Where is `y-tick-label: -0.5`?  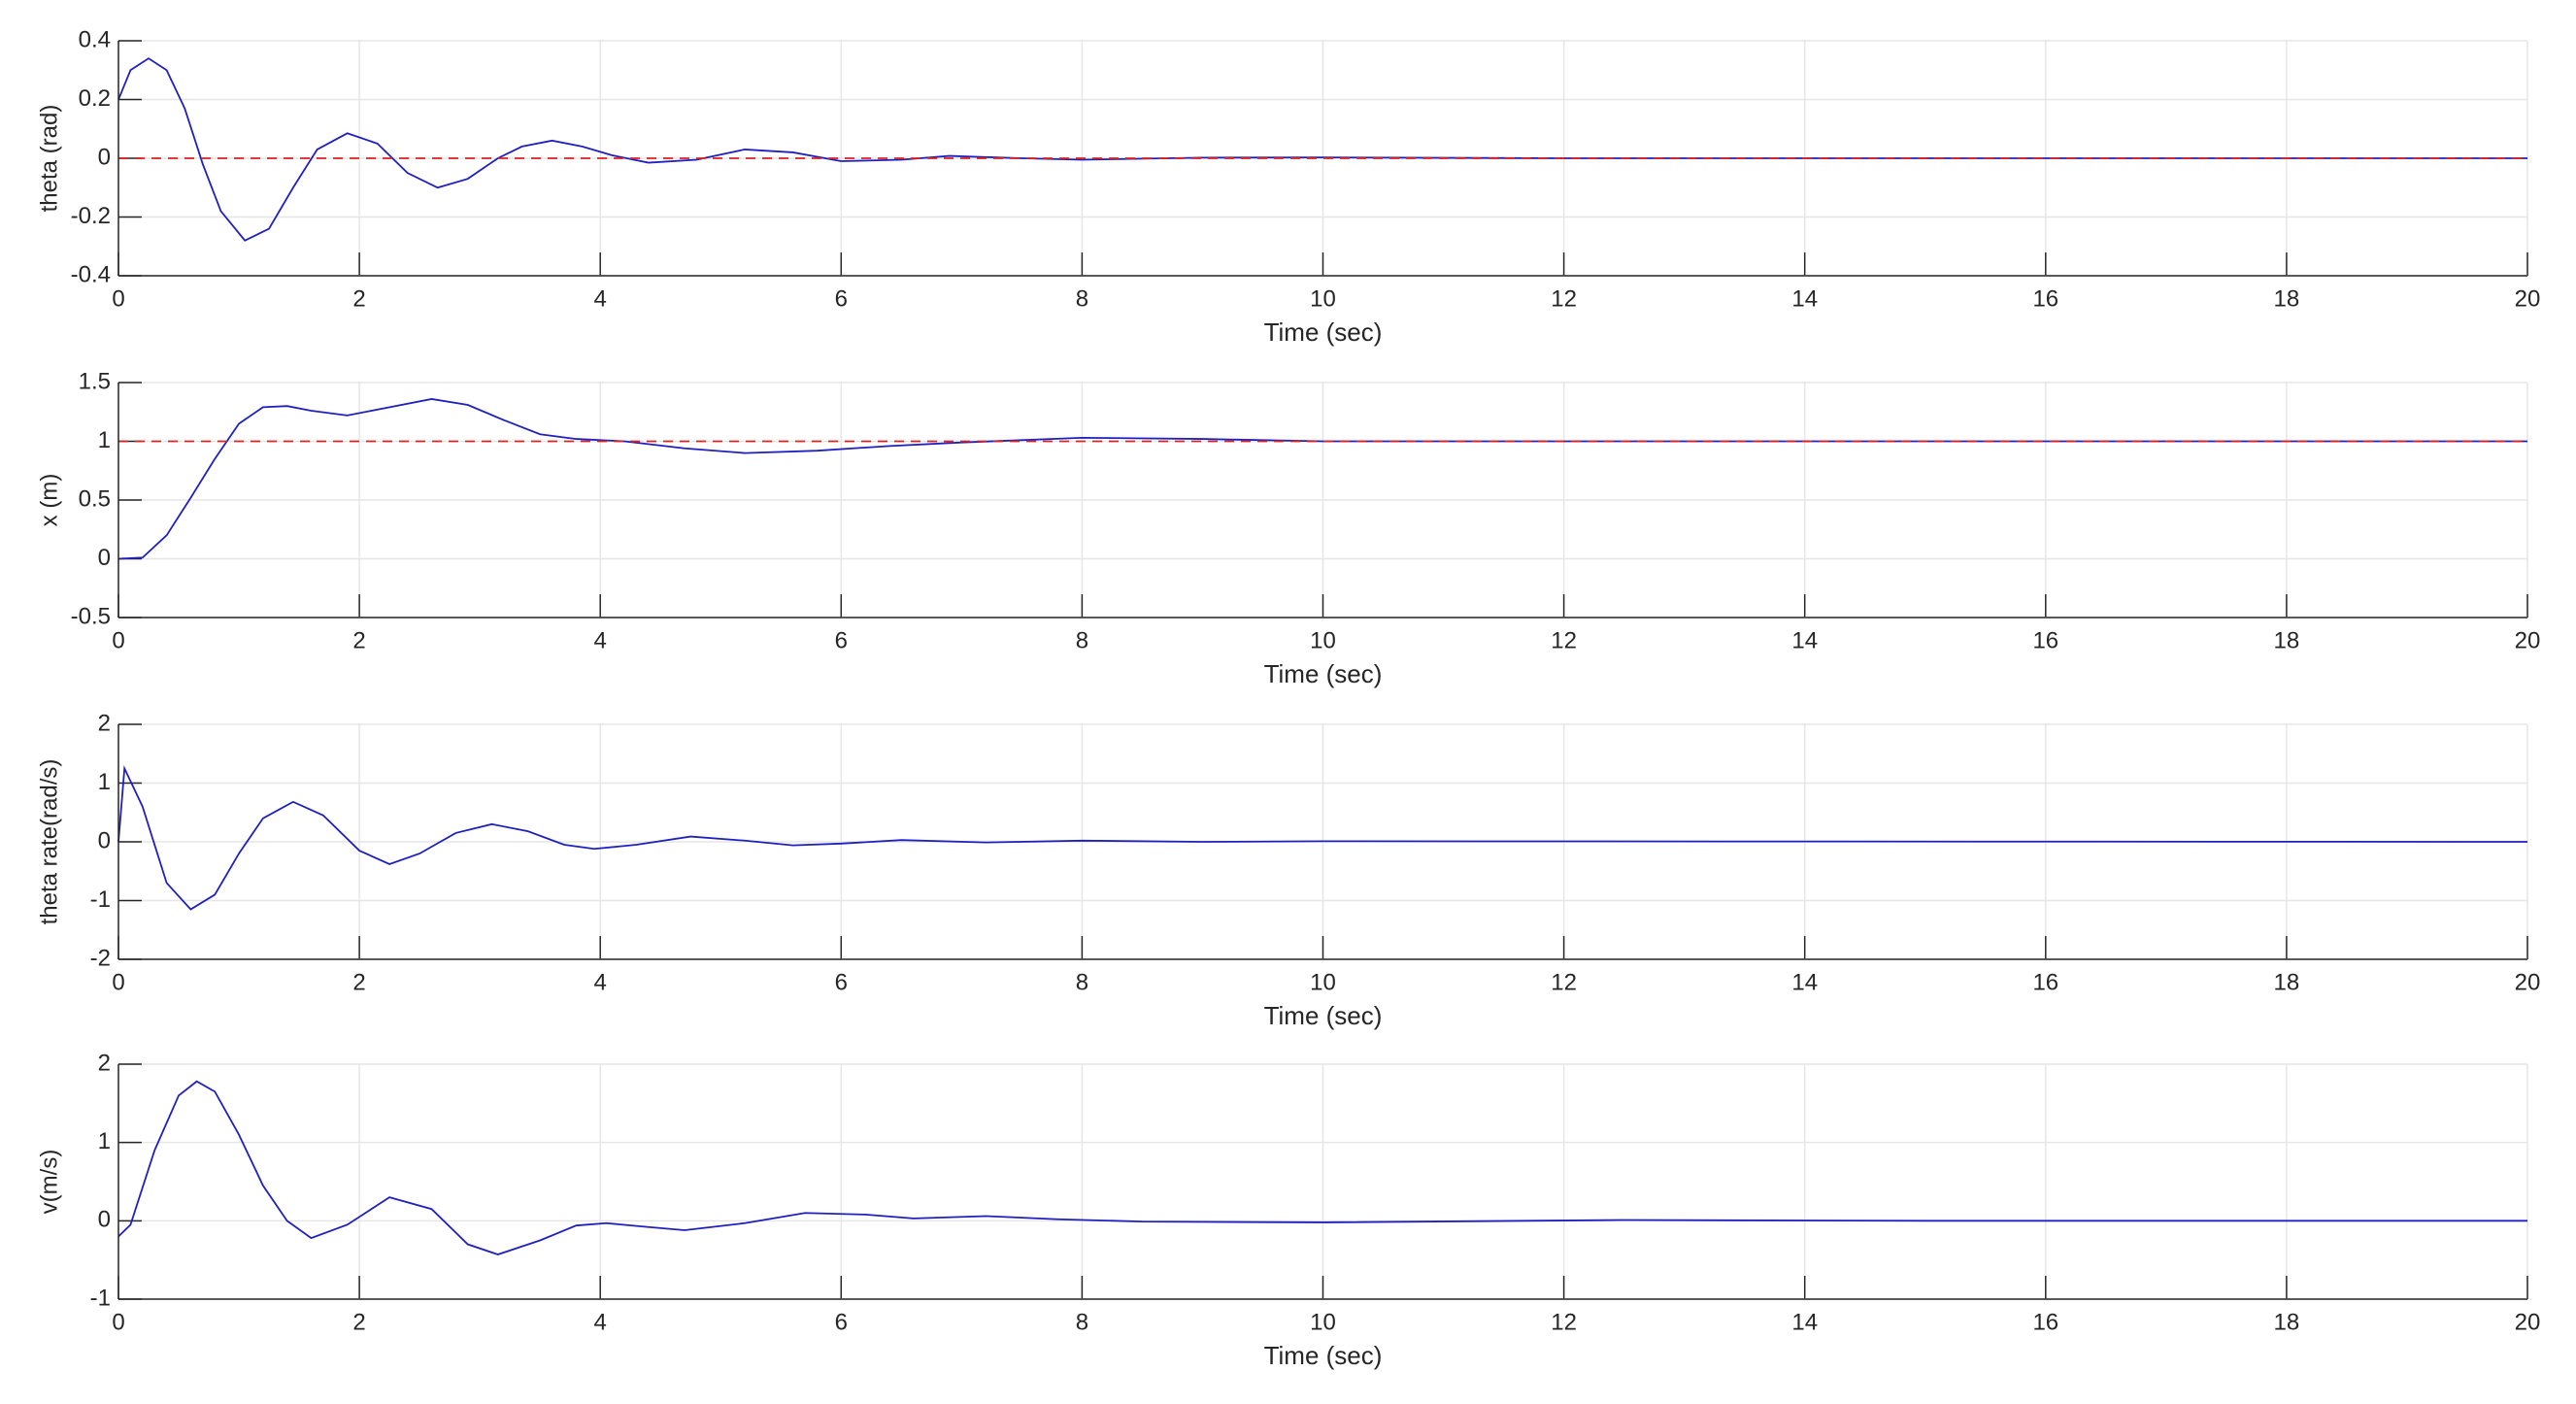 y-tick-label: -0.5 is located at coordinates (91, 616).